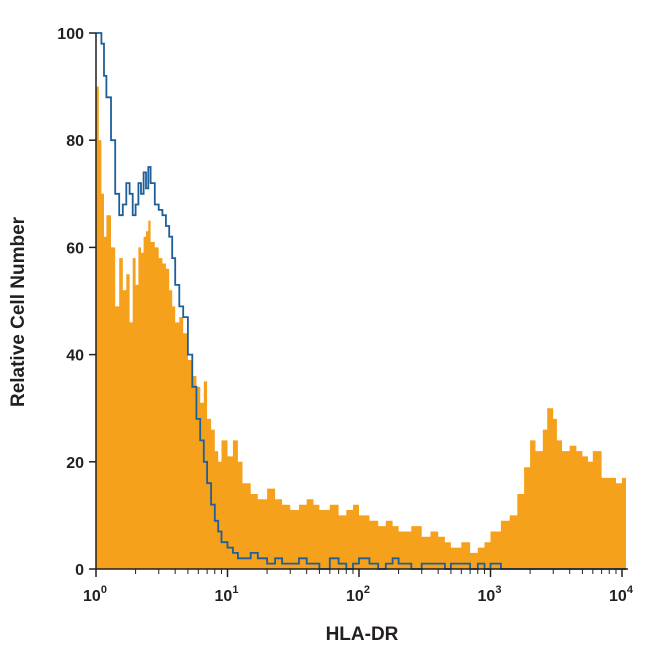  What do you see at coordinates (75, 463) in the screenshot?
I see `y-tick-label: 20` at bounding box center [75, 463].